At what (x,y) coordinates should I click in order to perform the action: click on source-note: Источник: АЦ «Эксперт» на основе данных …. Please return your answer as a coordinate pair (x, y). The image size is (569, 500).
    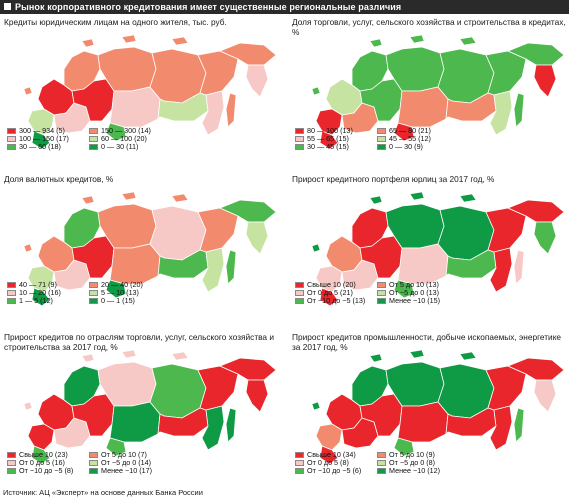
    Looking at the image, I should click on (103, 492).